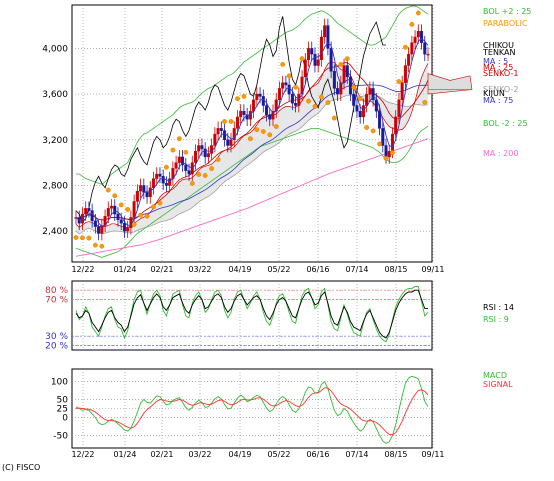  What do you see at coordinates (495, 61) in the screenshot?
I see `price-legend-item-4: MA : 5` at bounding box center [495, 61].